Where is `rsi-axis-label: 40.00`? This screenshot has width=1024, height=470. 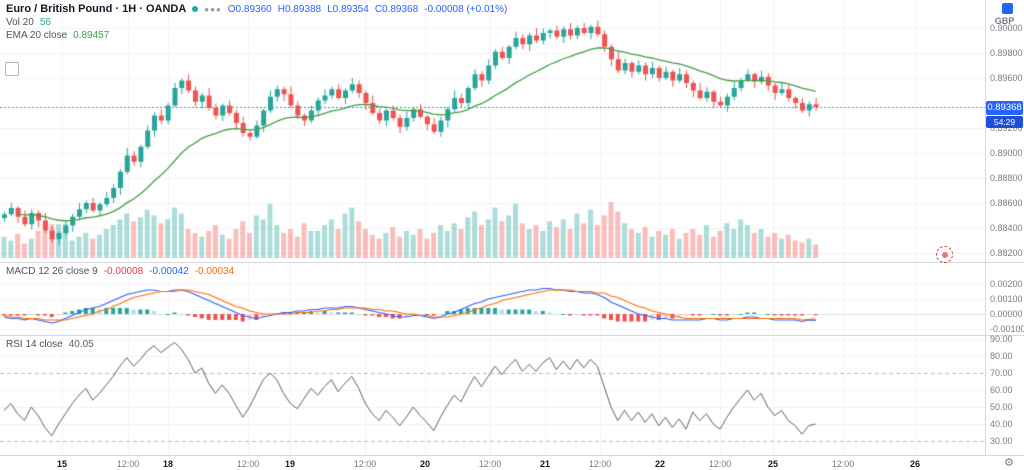
rsi-axis-label: 40.00 is located at coordinates (1001, 424).